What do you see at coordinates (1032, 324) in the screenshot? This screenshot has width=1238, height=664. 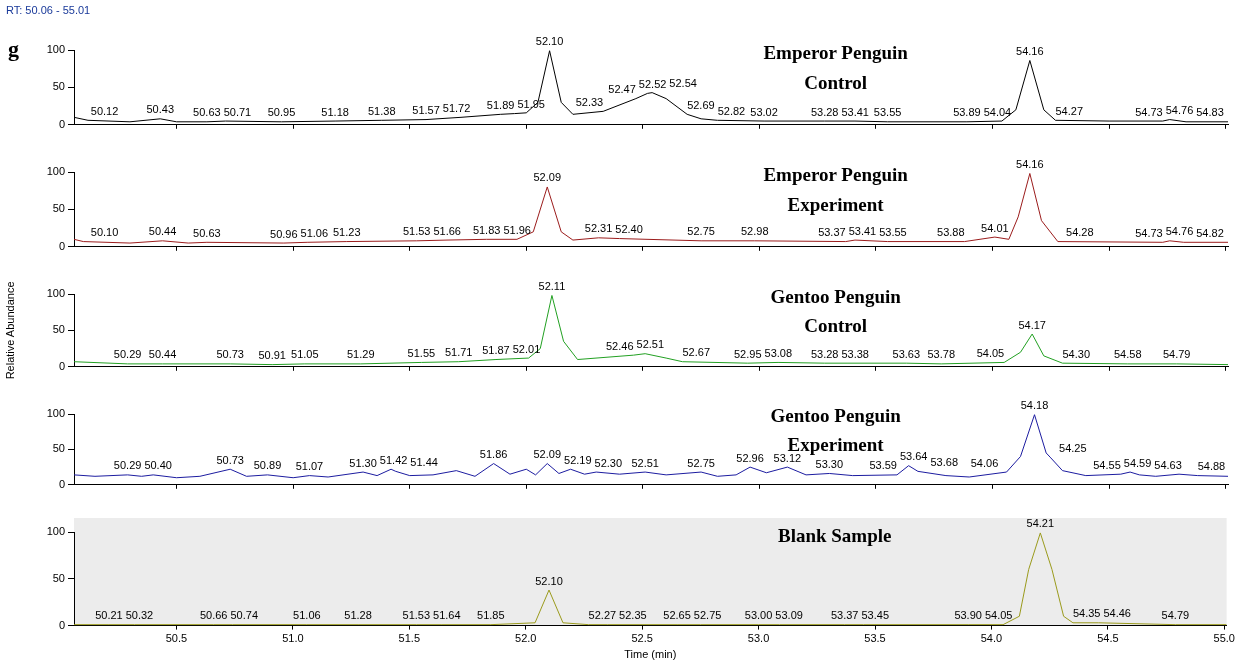 I see `annotation: 54.17` at bounding box center [1032, 324].